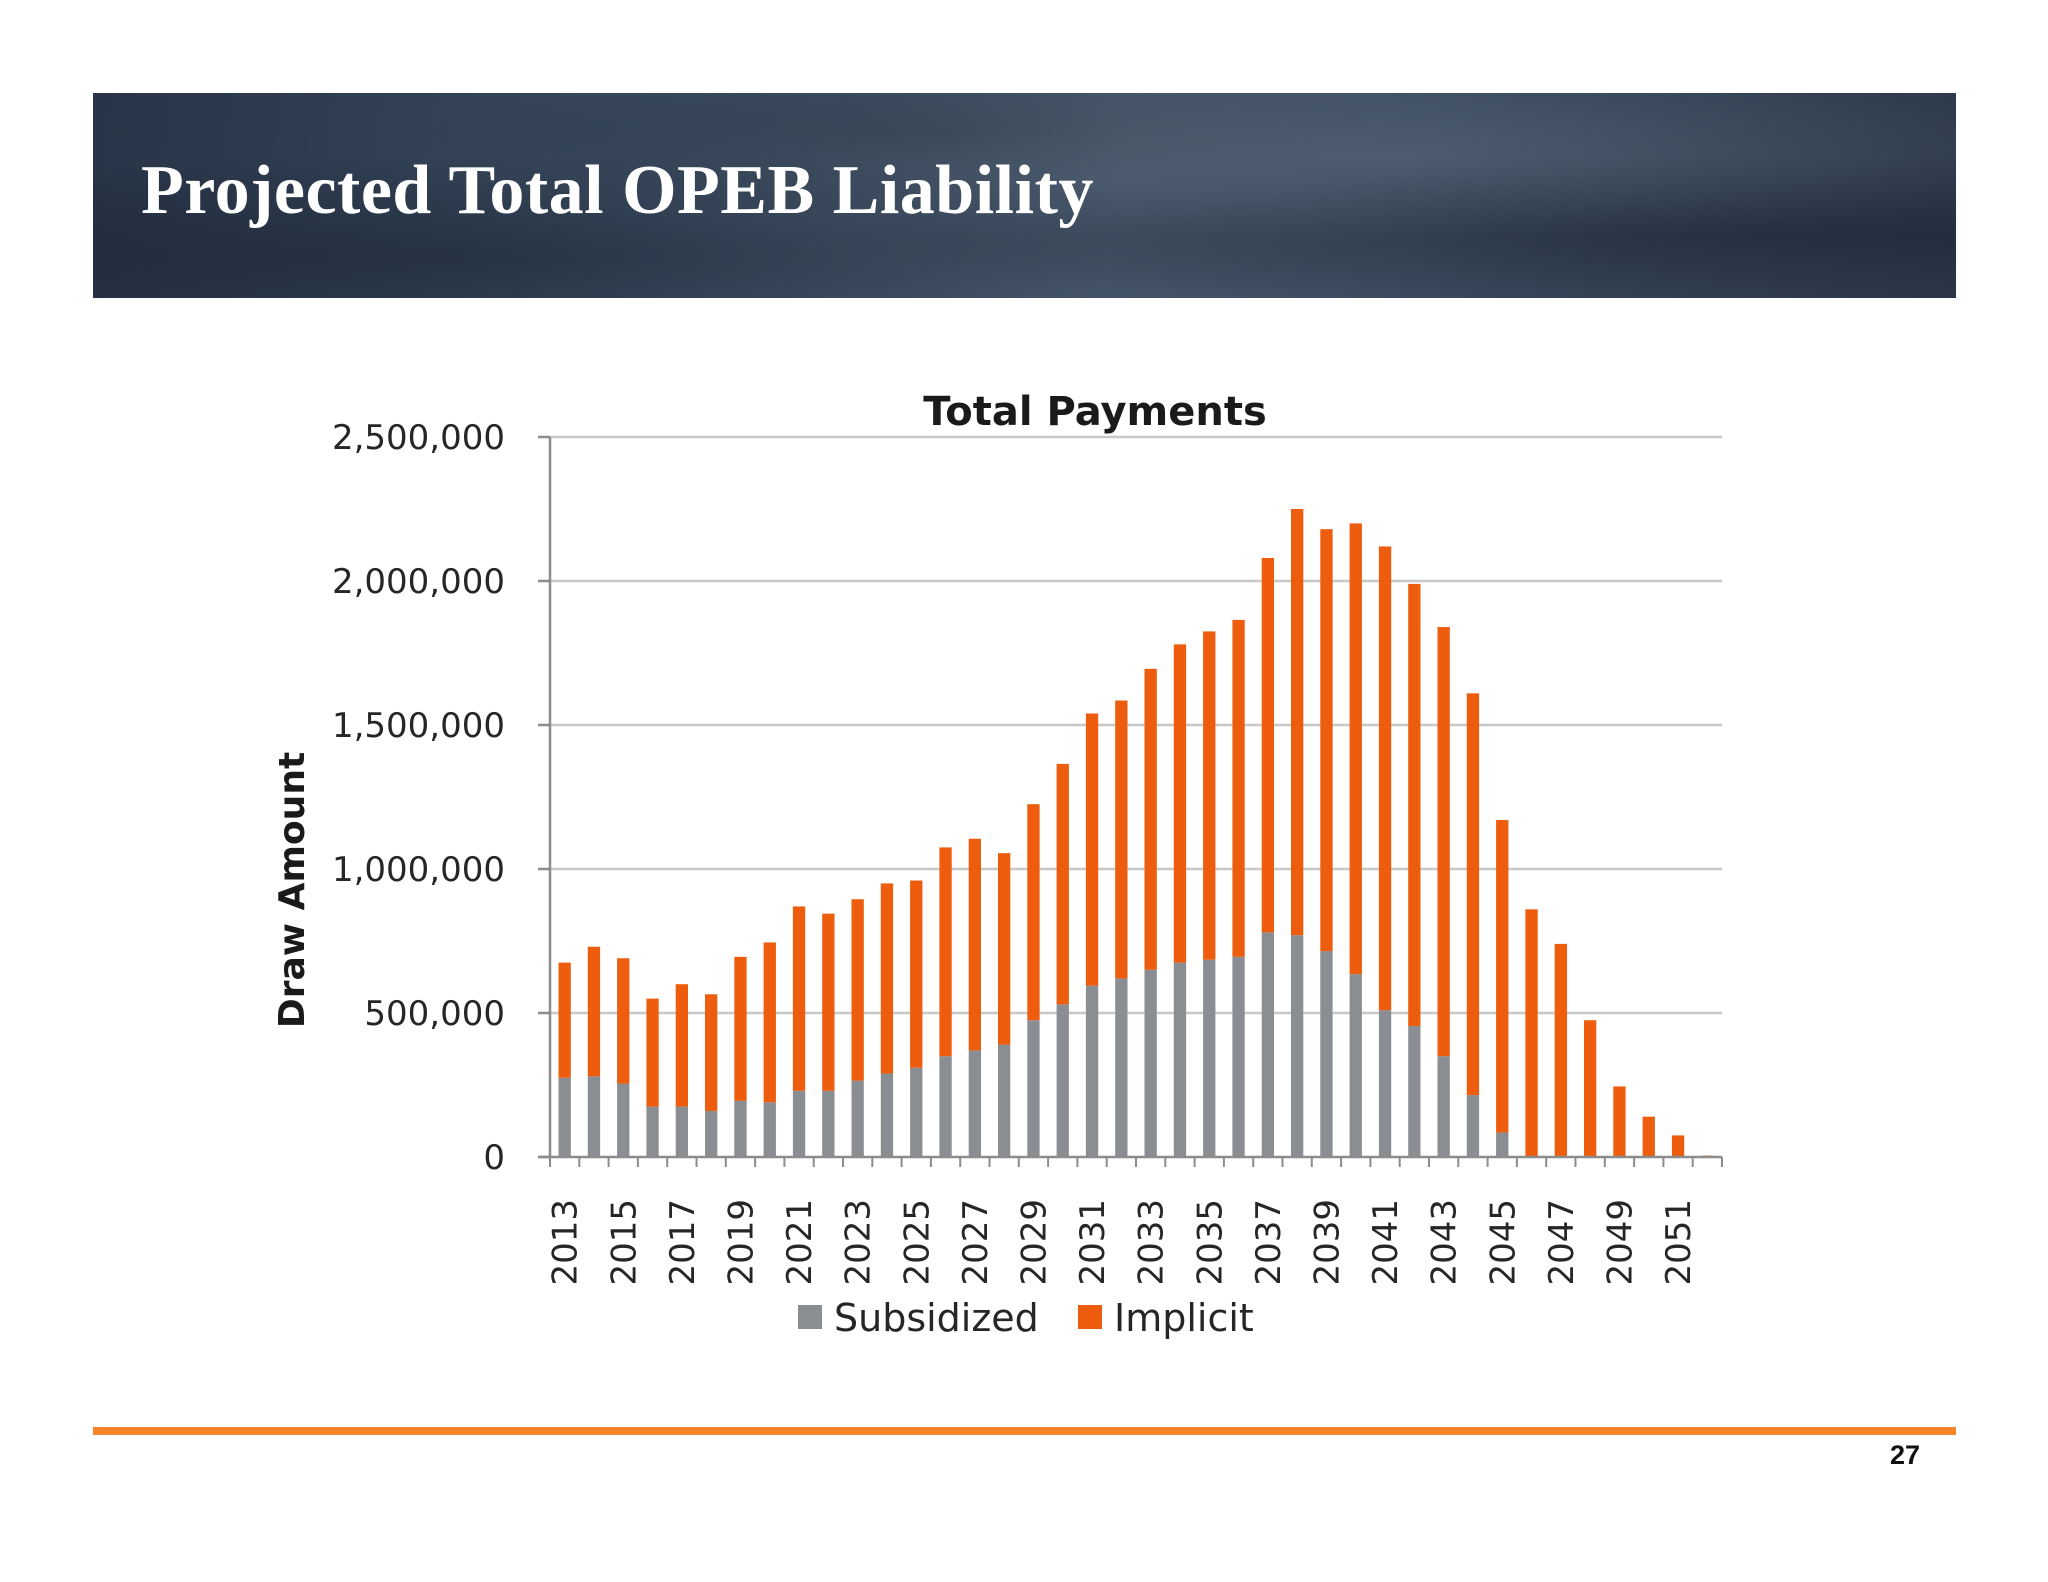  I want to click on bar-subsidized-2044, so click(1473, 1126).